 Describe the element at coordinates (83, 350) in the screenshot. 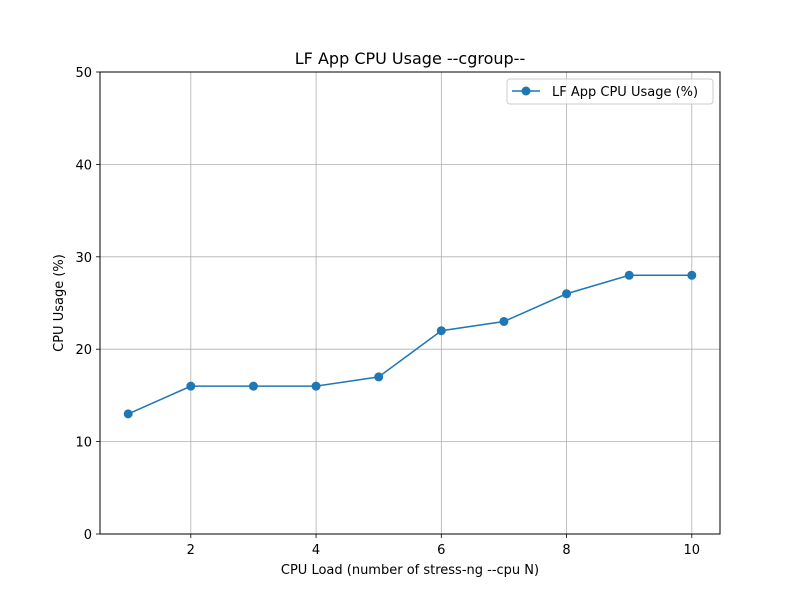

I see `y-tick-label: 20` at that location.